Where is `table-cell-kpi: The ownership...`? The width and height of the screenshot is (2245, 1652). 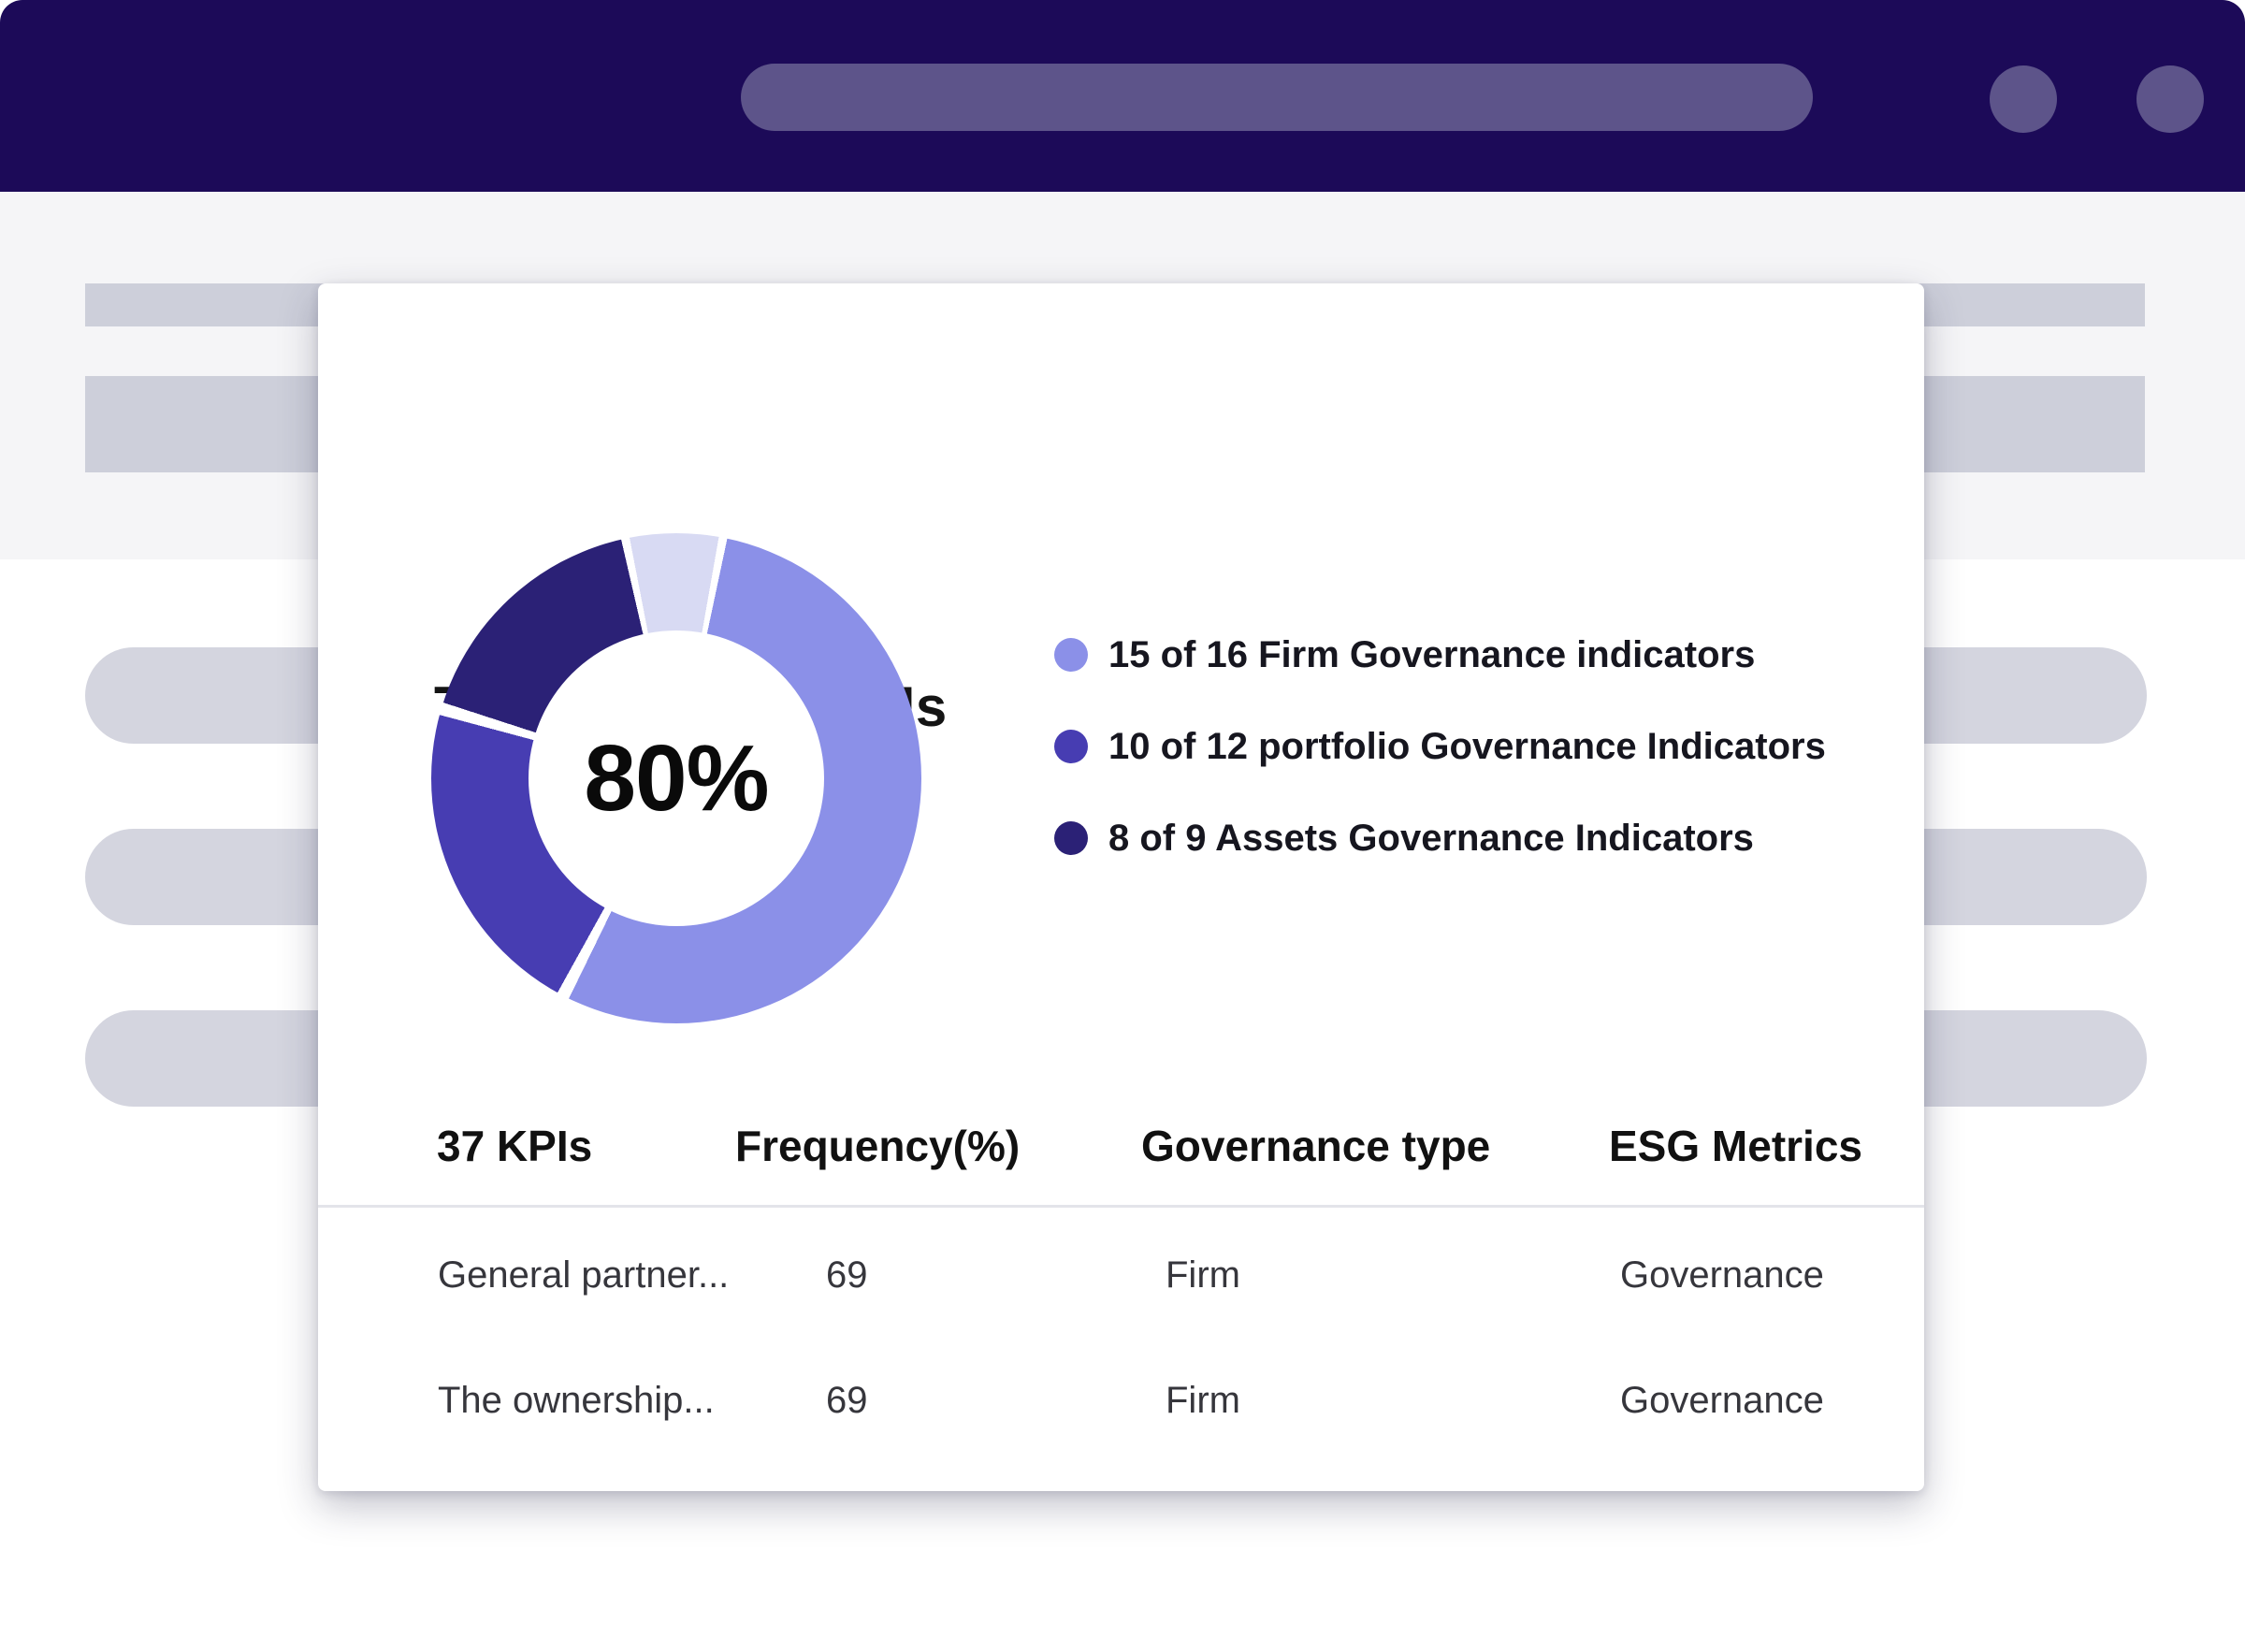
table-cell-kpi: The ownership... is located at coordinates (576, 1400).